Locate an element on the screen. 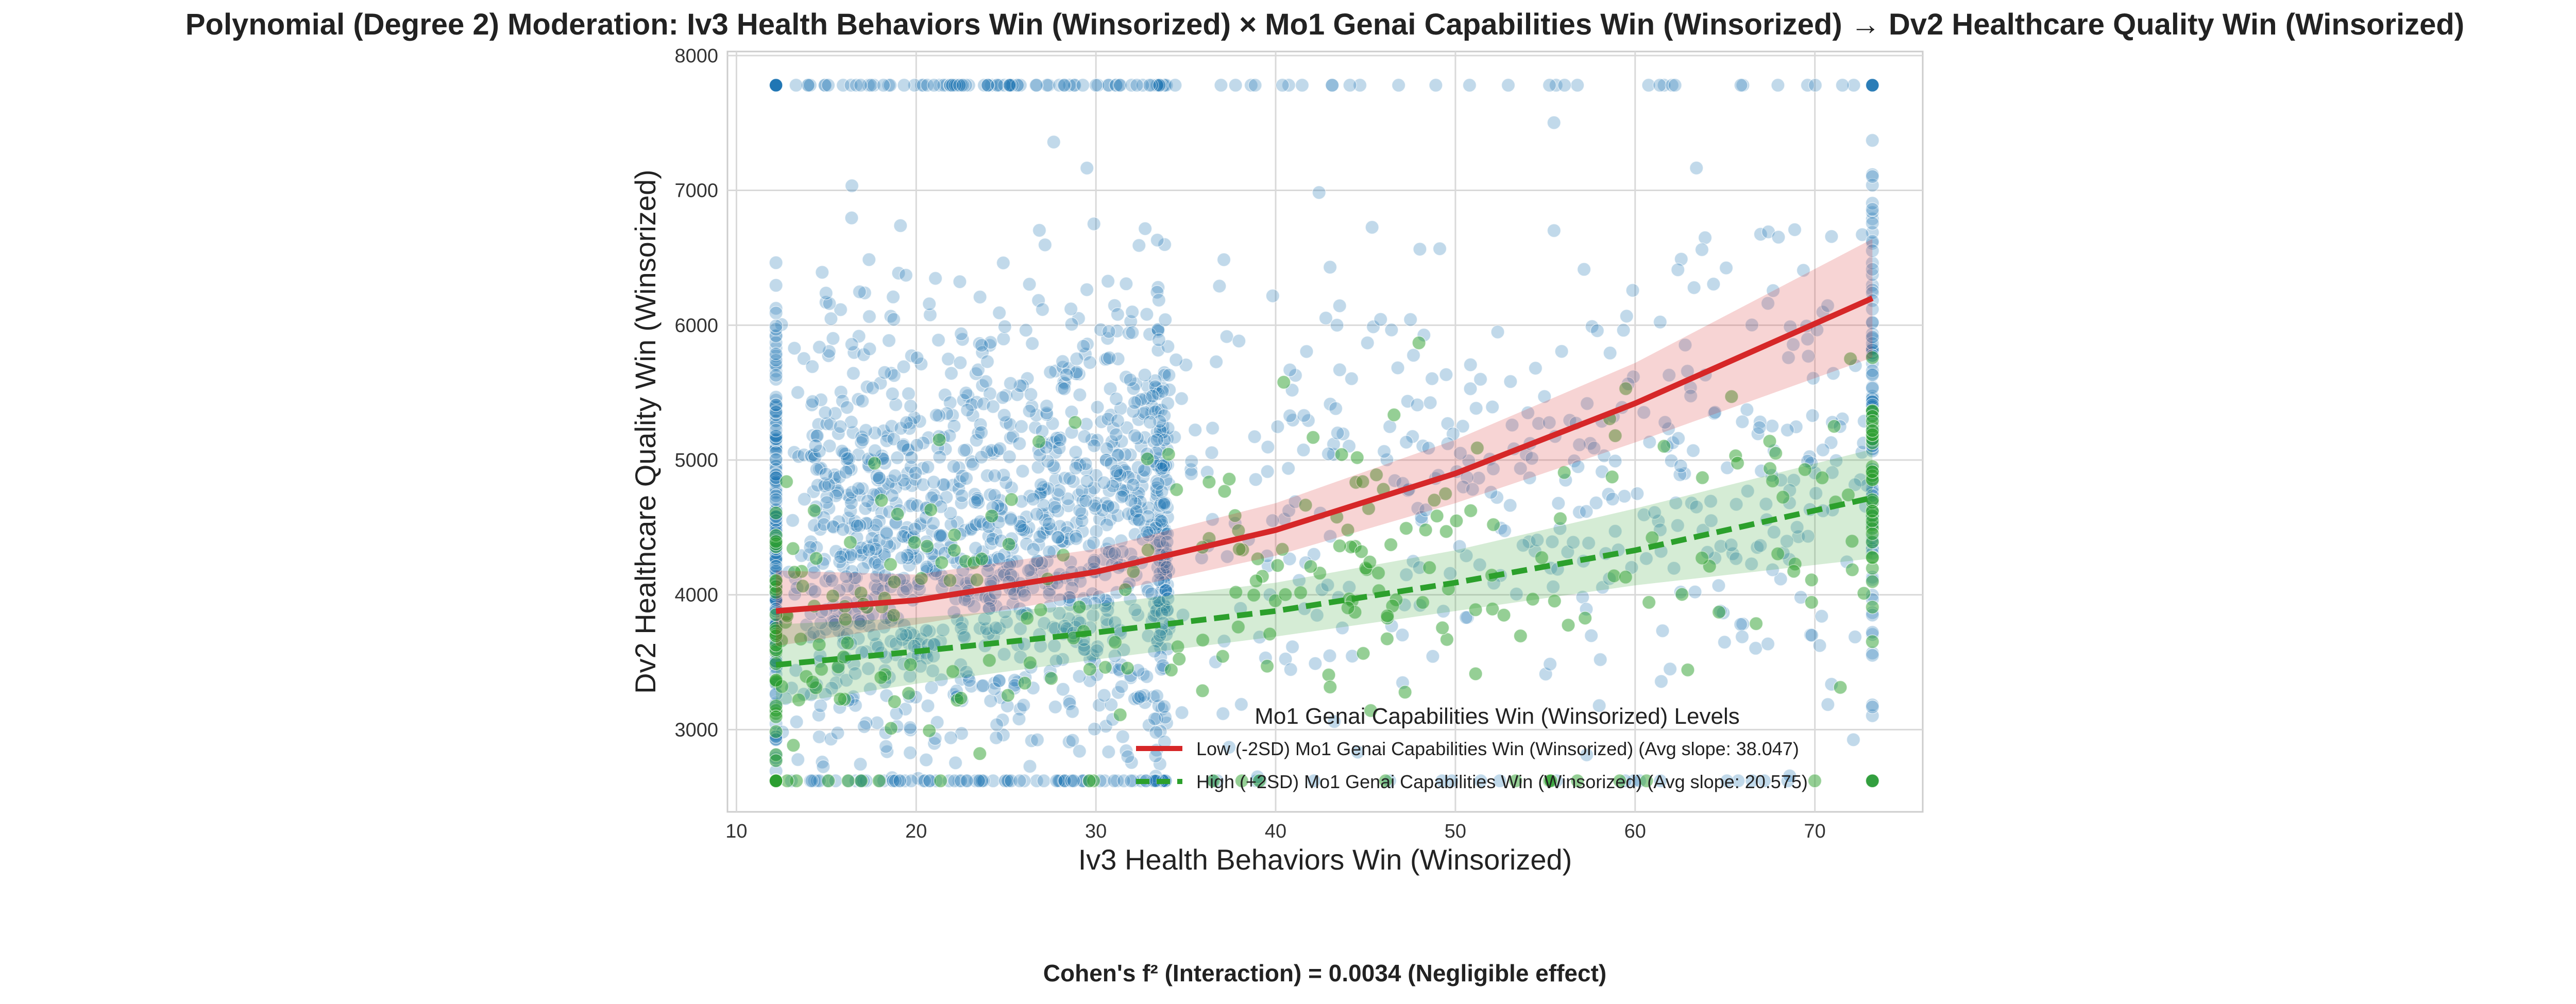 Image resolution: width=2576 pixels, height=1004 pixels. y-tick-label: 7000 is located at coordinates (696, 191).